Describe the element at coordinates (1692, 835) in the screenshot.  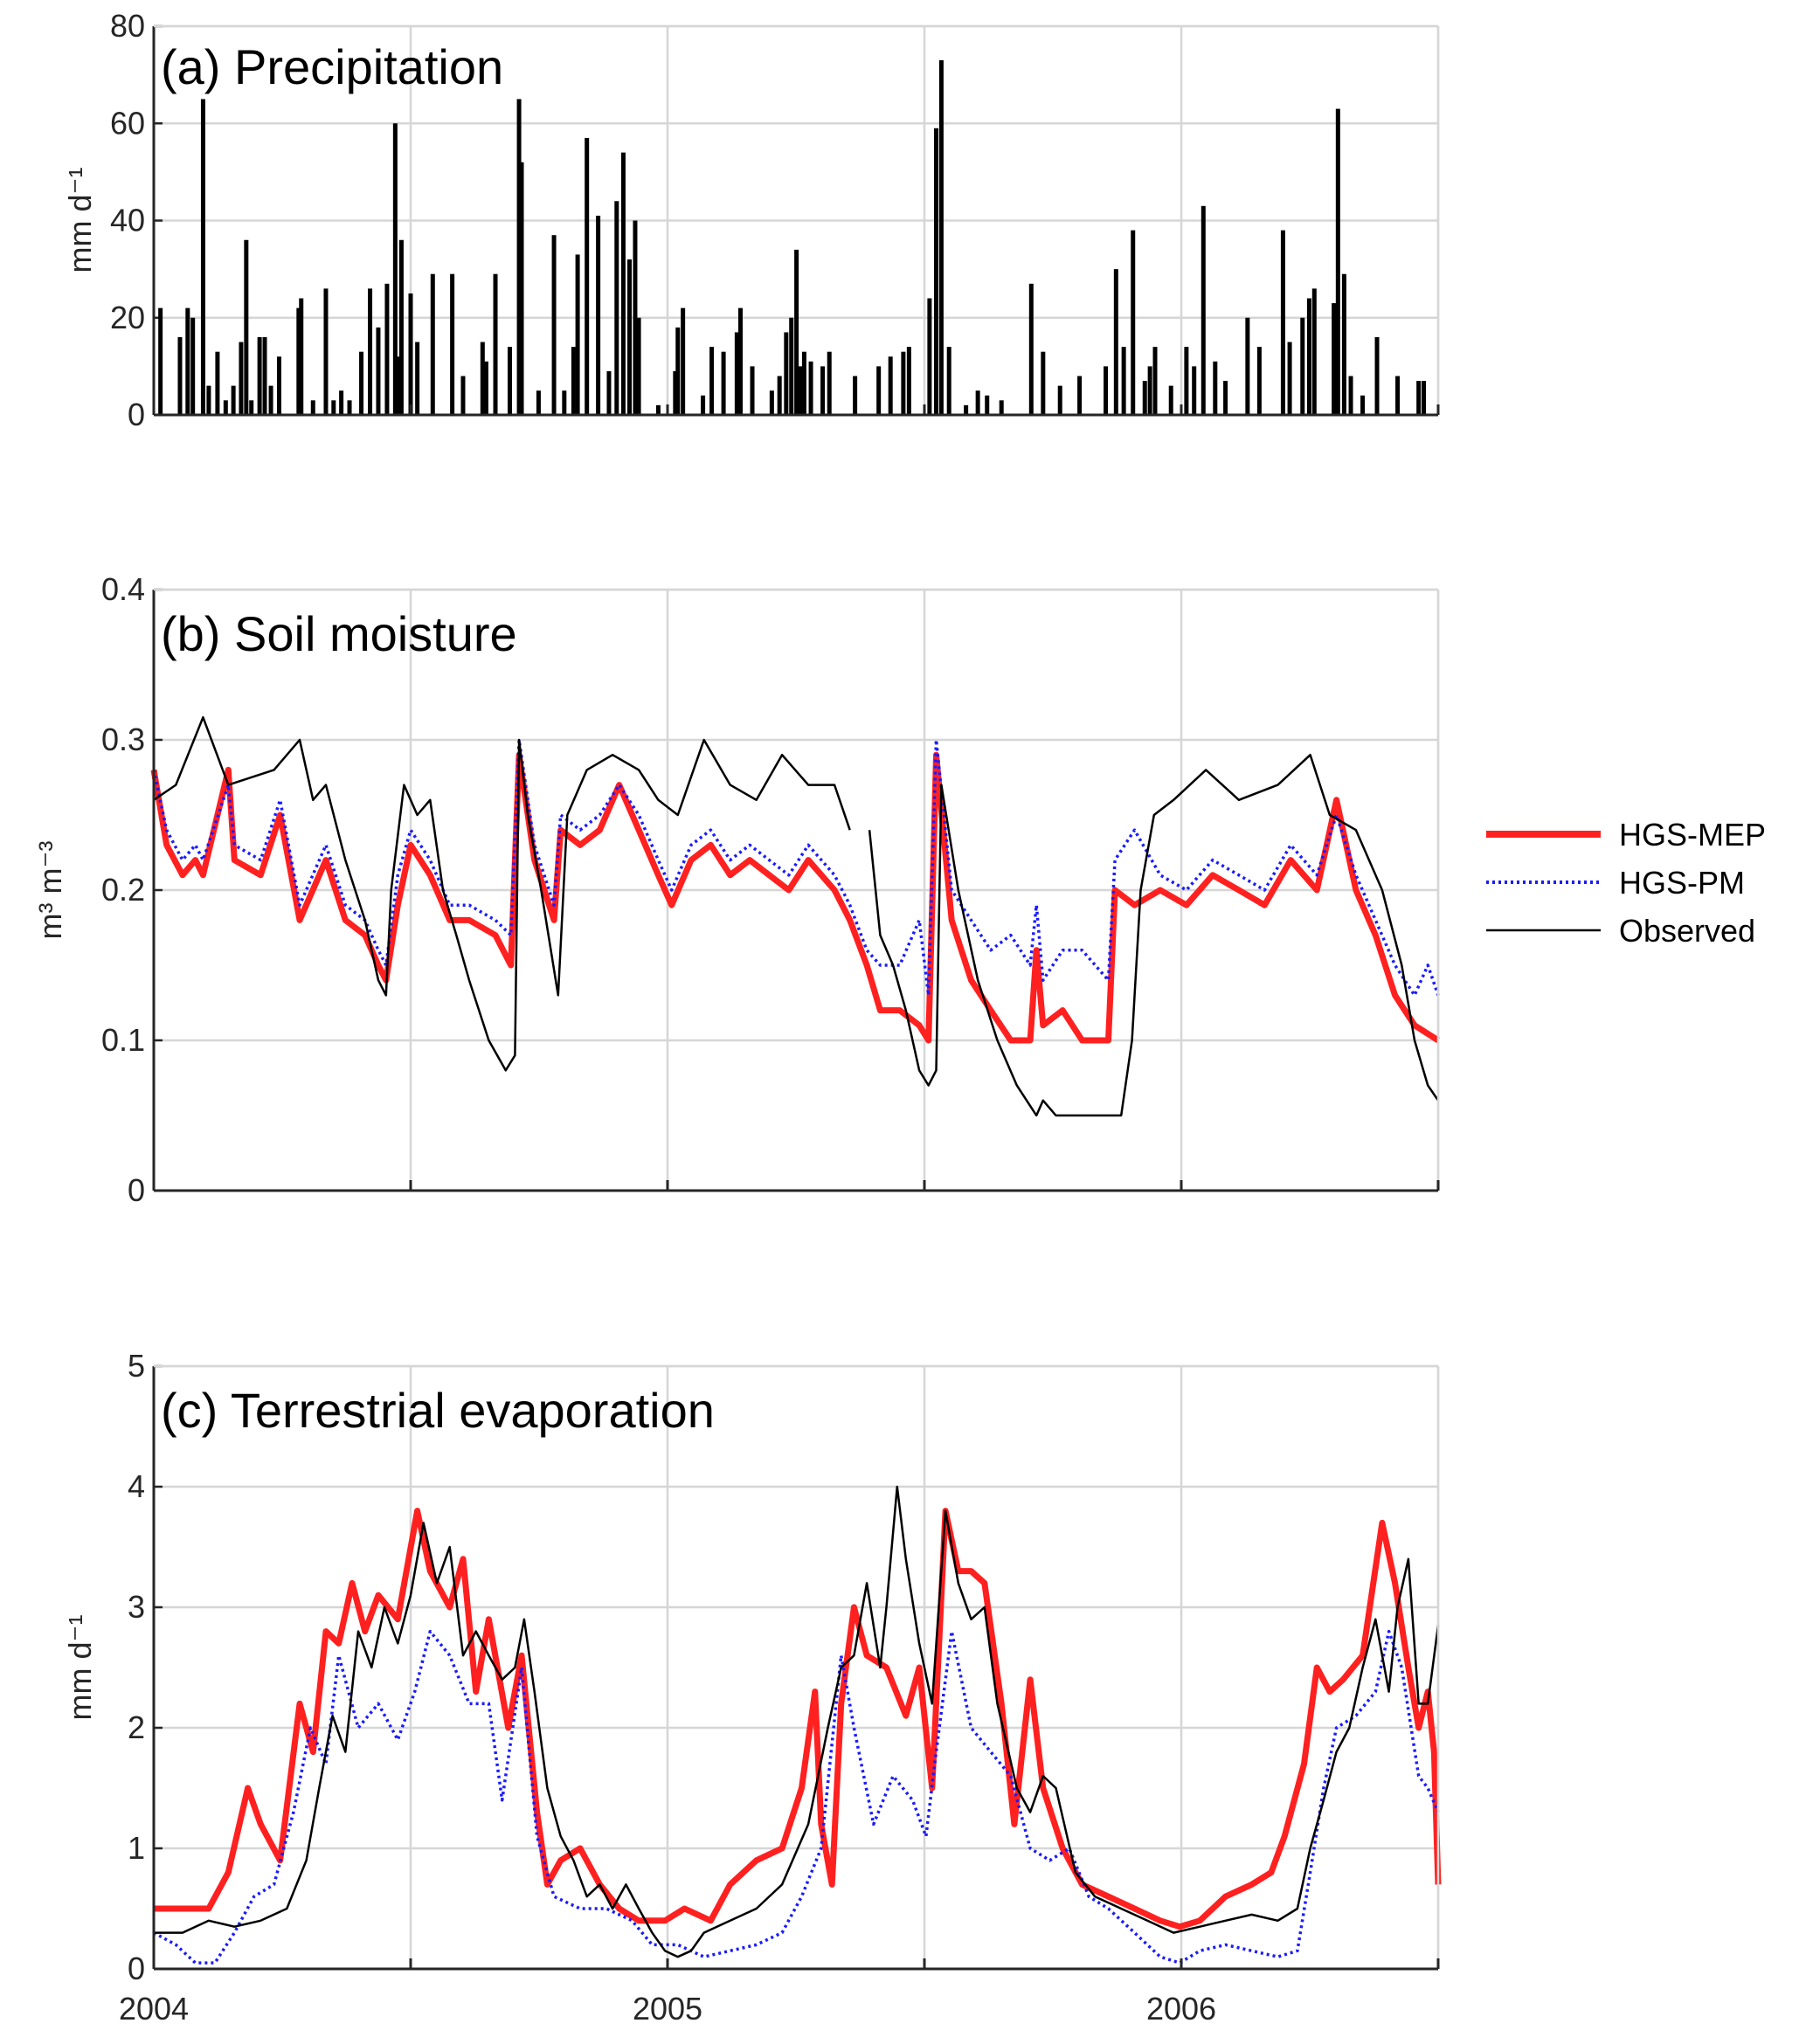
I see `legend-label-hgs-mep: HGS-MEP` at that location.